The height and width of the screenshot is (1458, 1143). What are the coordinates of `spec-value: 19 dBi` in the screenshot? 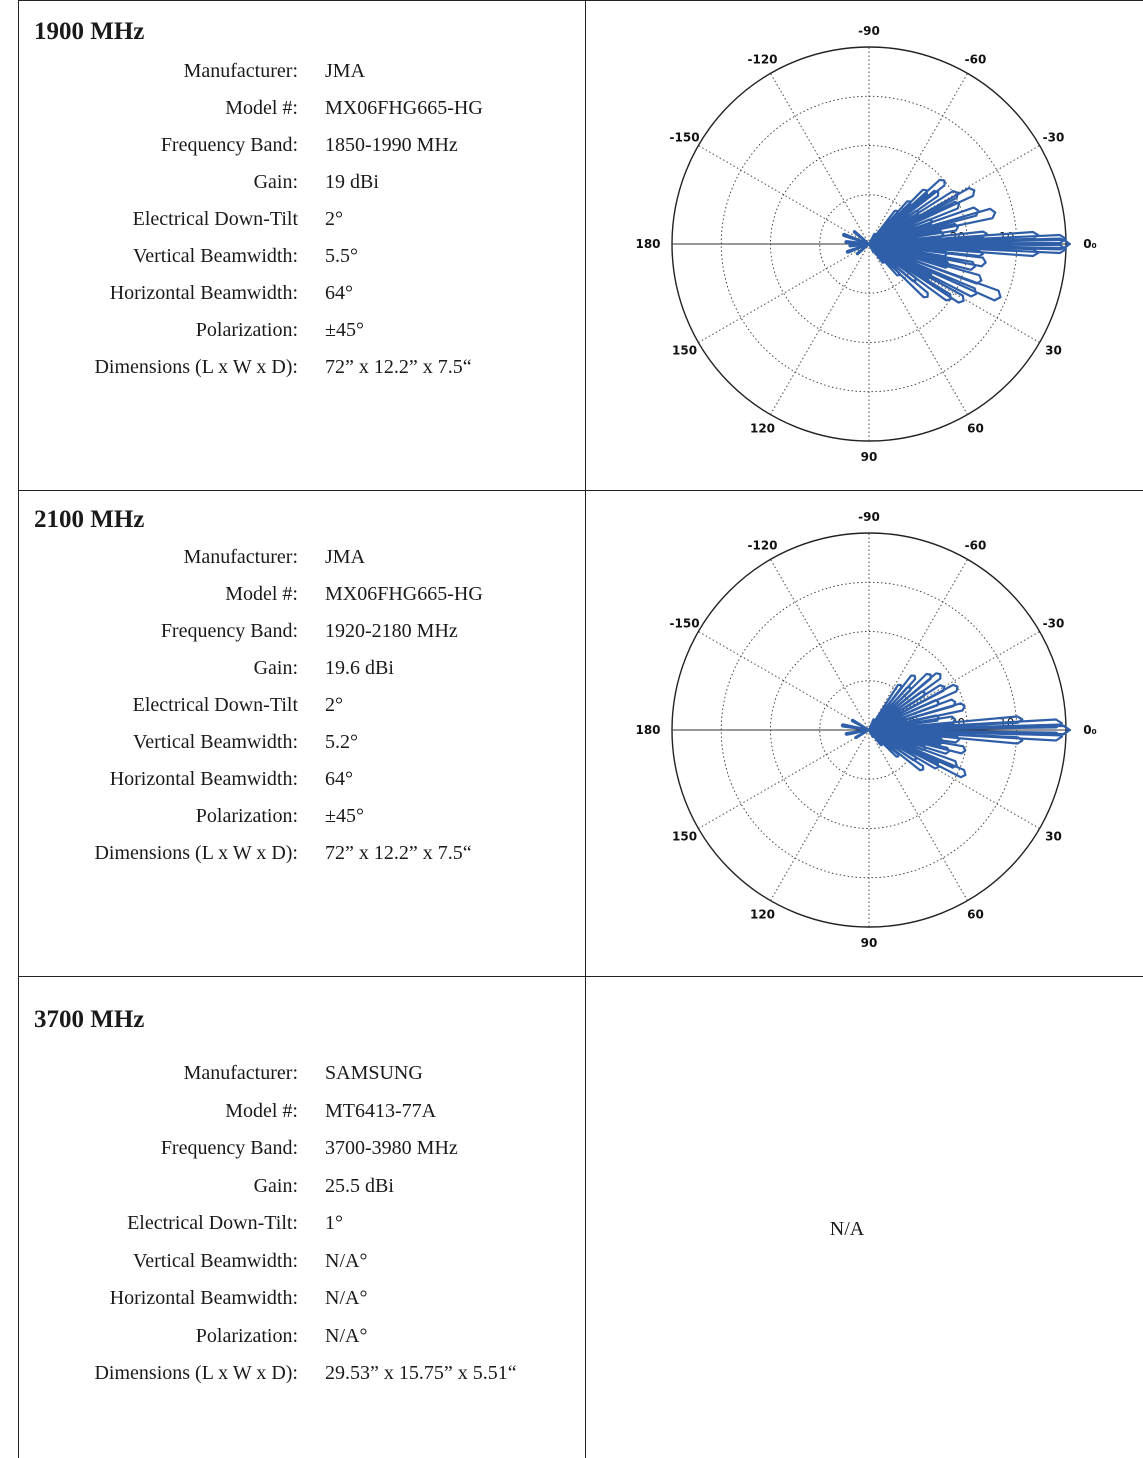 It's located at (352, 182).